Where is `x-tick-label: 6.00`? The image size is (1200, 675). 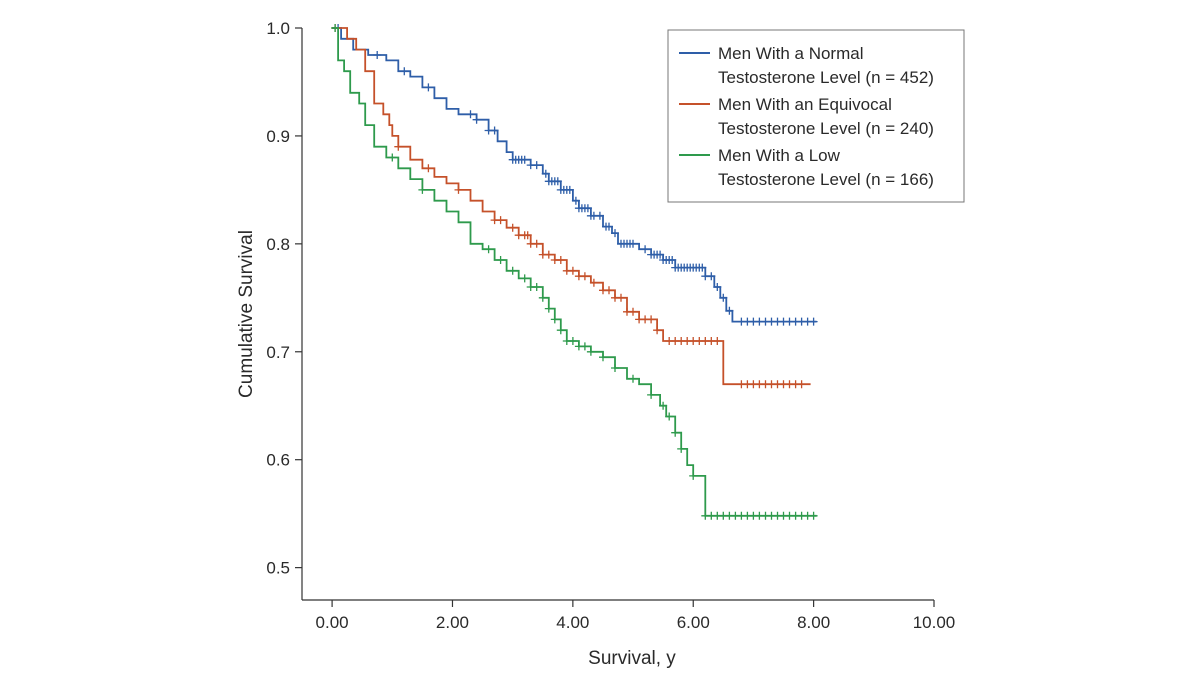
x-tick-label: 6.00 is located at coordinates (693, 622).